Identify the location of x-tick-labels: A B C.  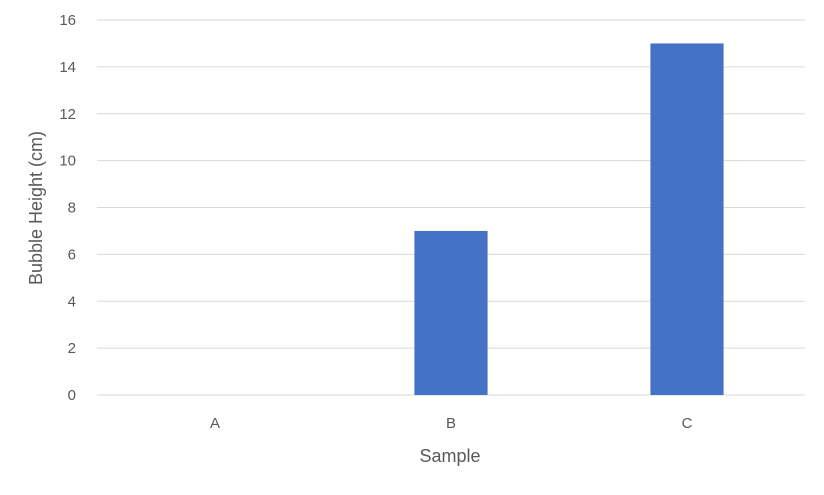
(451, 423).